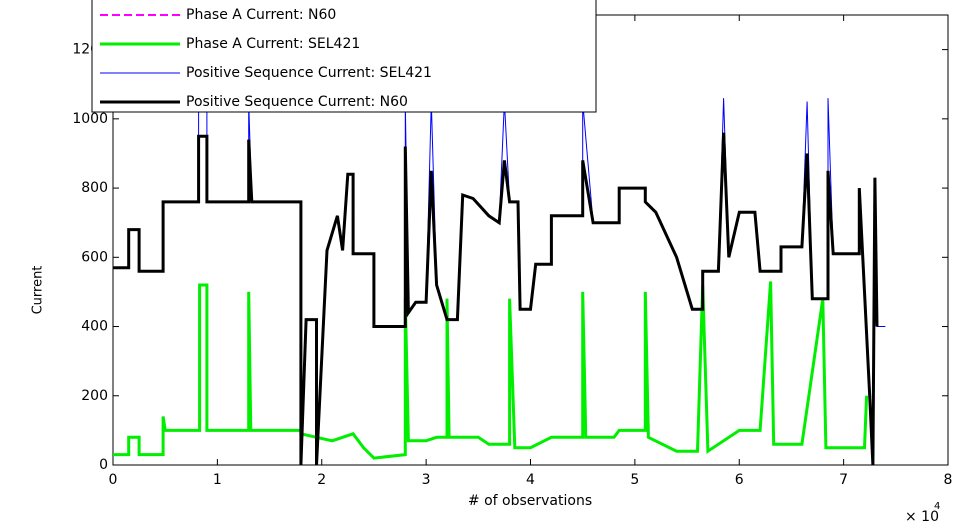  I want to click on x-multiplier: × 10, so click(922, 517).